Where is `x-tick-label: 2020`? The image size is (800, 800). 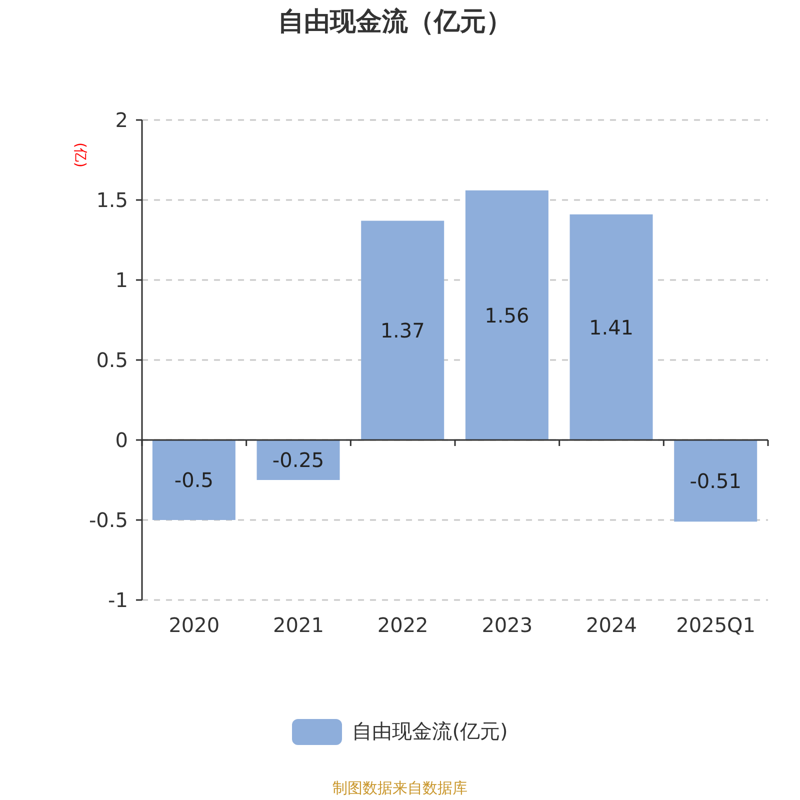 x-tick-label: 2020 is located at coordinates (194, 625).